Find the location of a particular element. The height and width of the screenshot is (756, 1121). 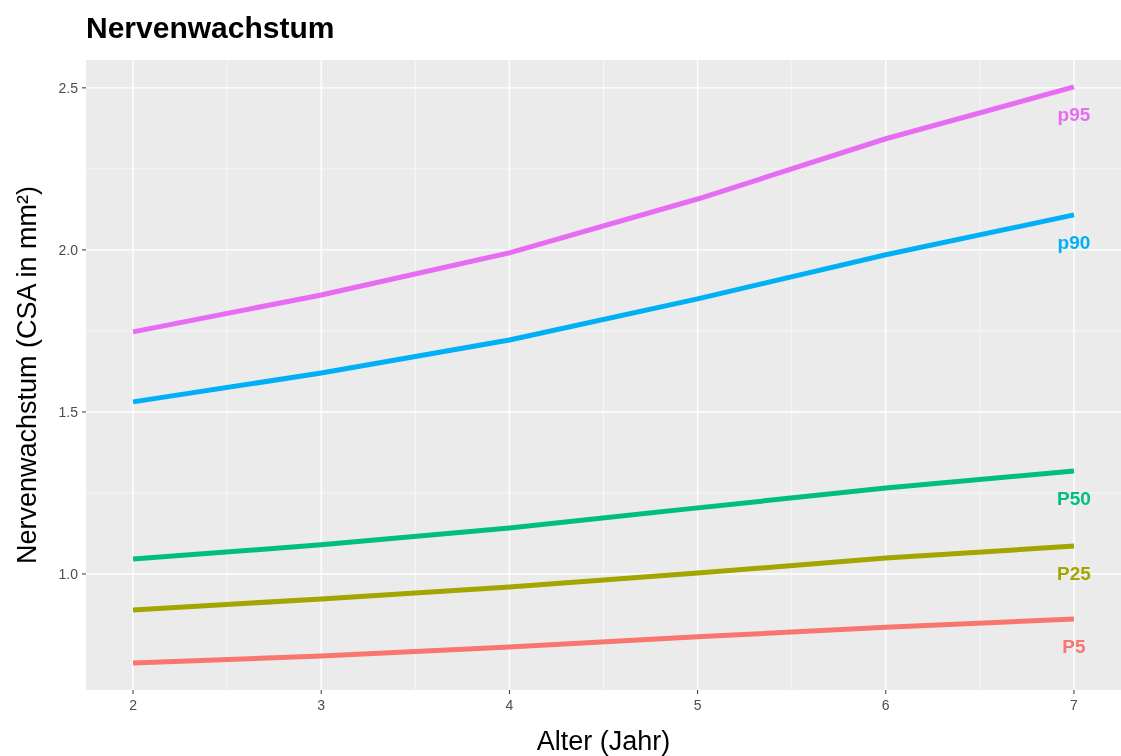

series-label: p95 is located at coordinates (1074, 114).